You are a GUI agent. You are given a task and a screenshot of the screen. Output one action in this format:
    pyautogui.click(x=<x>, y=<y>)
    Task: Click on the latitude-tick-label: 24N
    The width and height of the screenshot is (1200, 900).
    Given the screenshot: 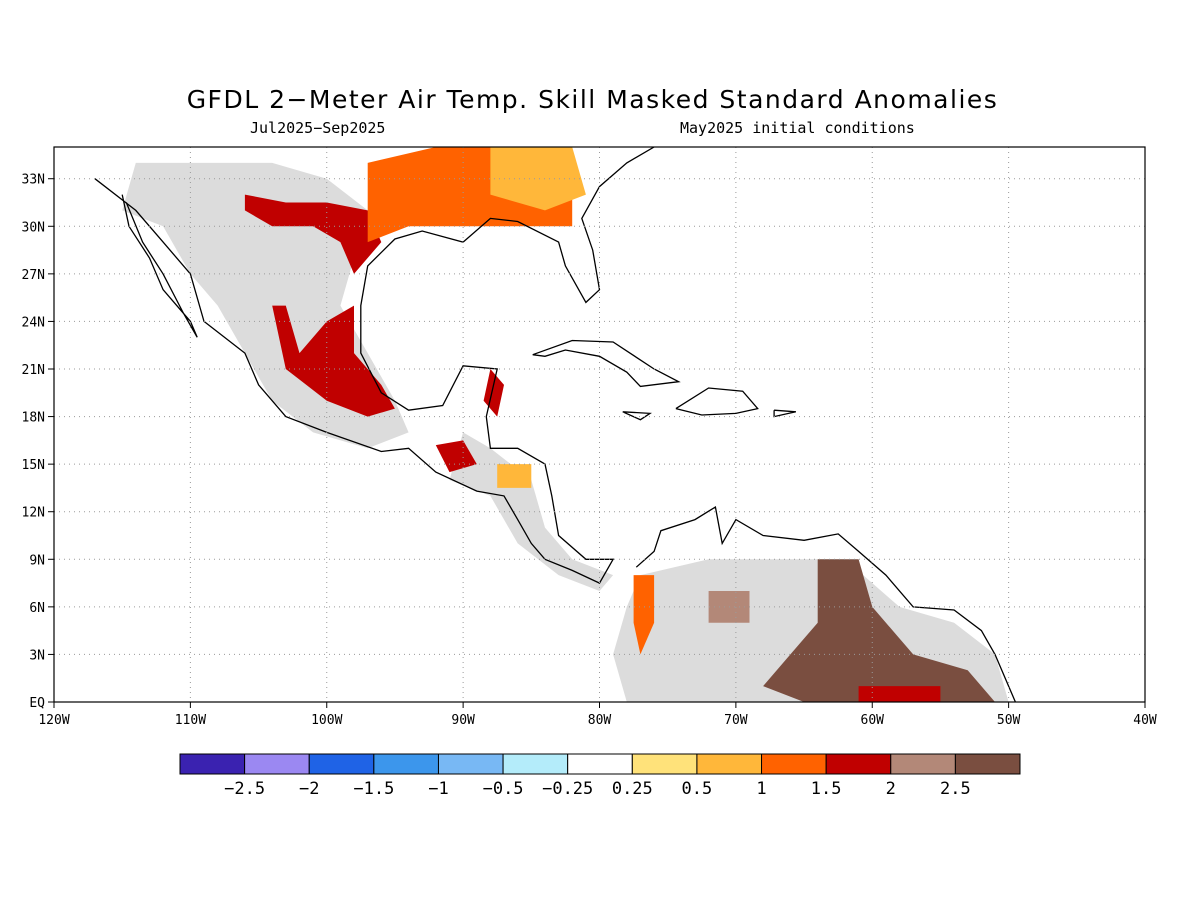 What is the action you would take?
    pyautogui.click(x=33, y=322)
    